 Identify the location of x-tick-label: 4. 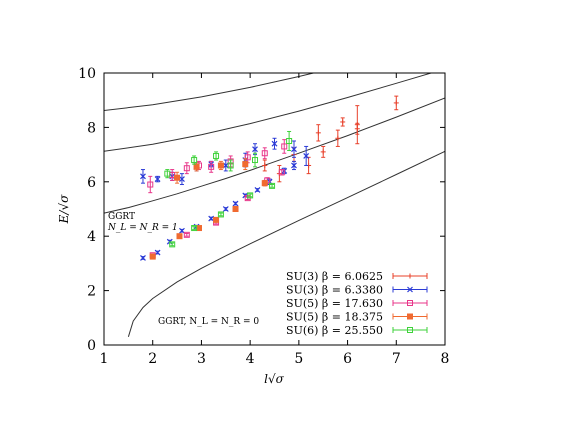
(250, 359).